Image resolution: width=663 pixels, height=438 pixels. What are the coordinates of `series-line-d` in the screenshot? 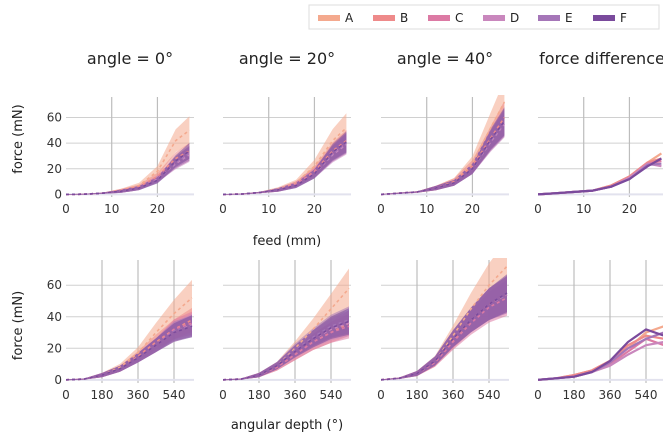 It's located at (600, 361).